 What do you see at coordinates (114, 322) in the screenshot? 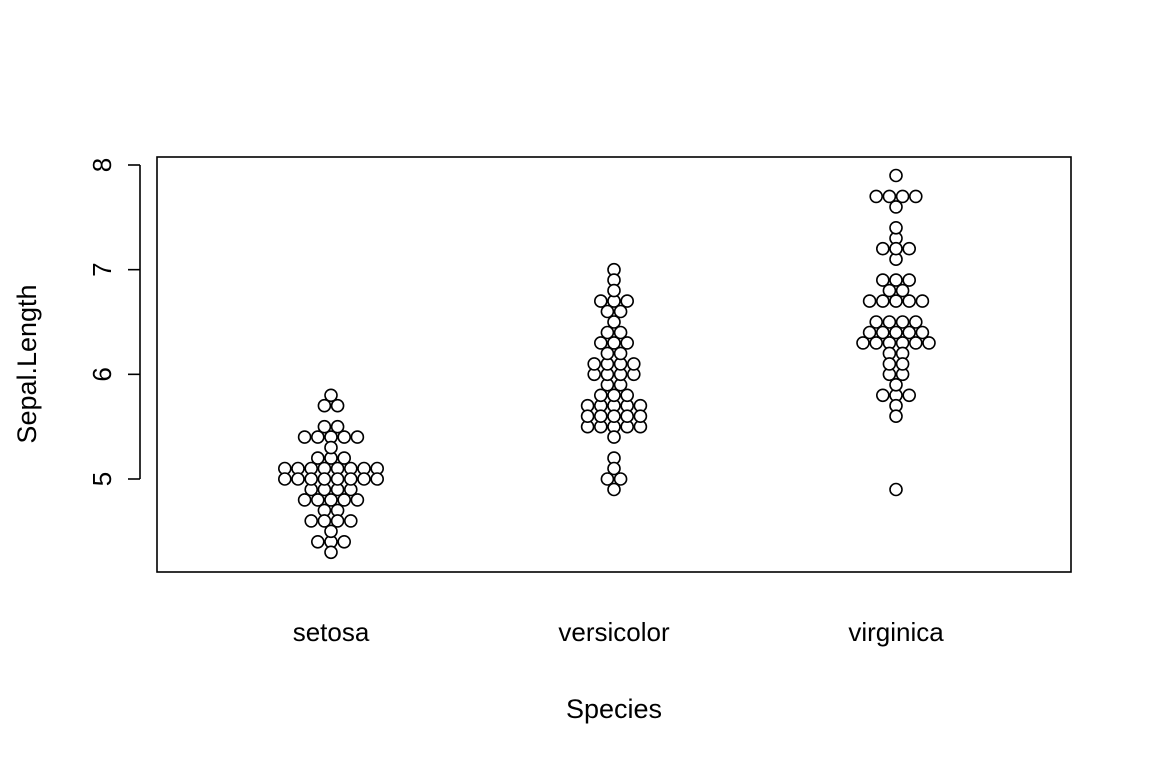
I see `y-axis: 5 6 7 8` at bounding box center [114, 322].